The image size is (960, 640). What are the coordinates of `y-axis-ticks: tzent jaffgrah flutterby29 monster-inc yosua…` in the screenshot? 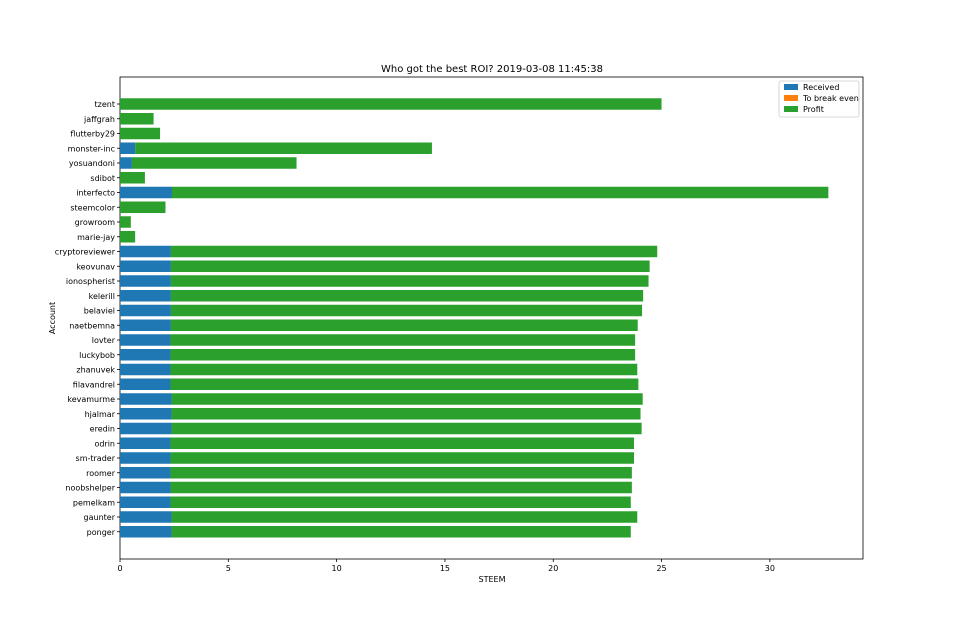 It's located at (87, 318).